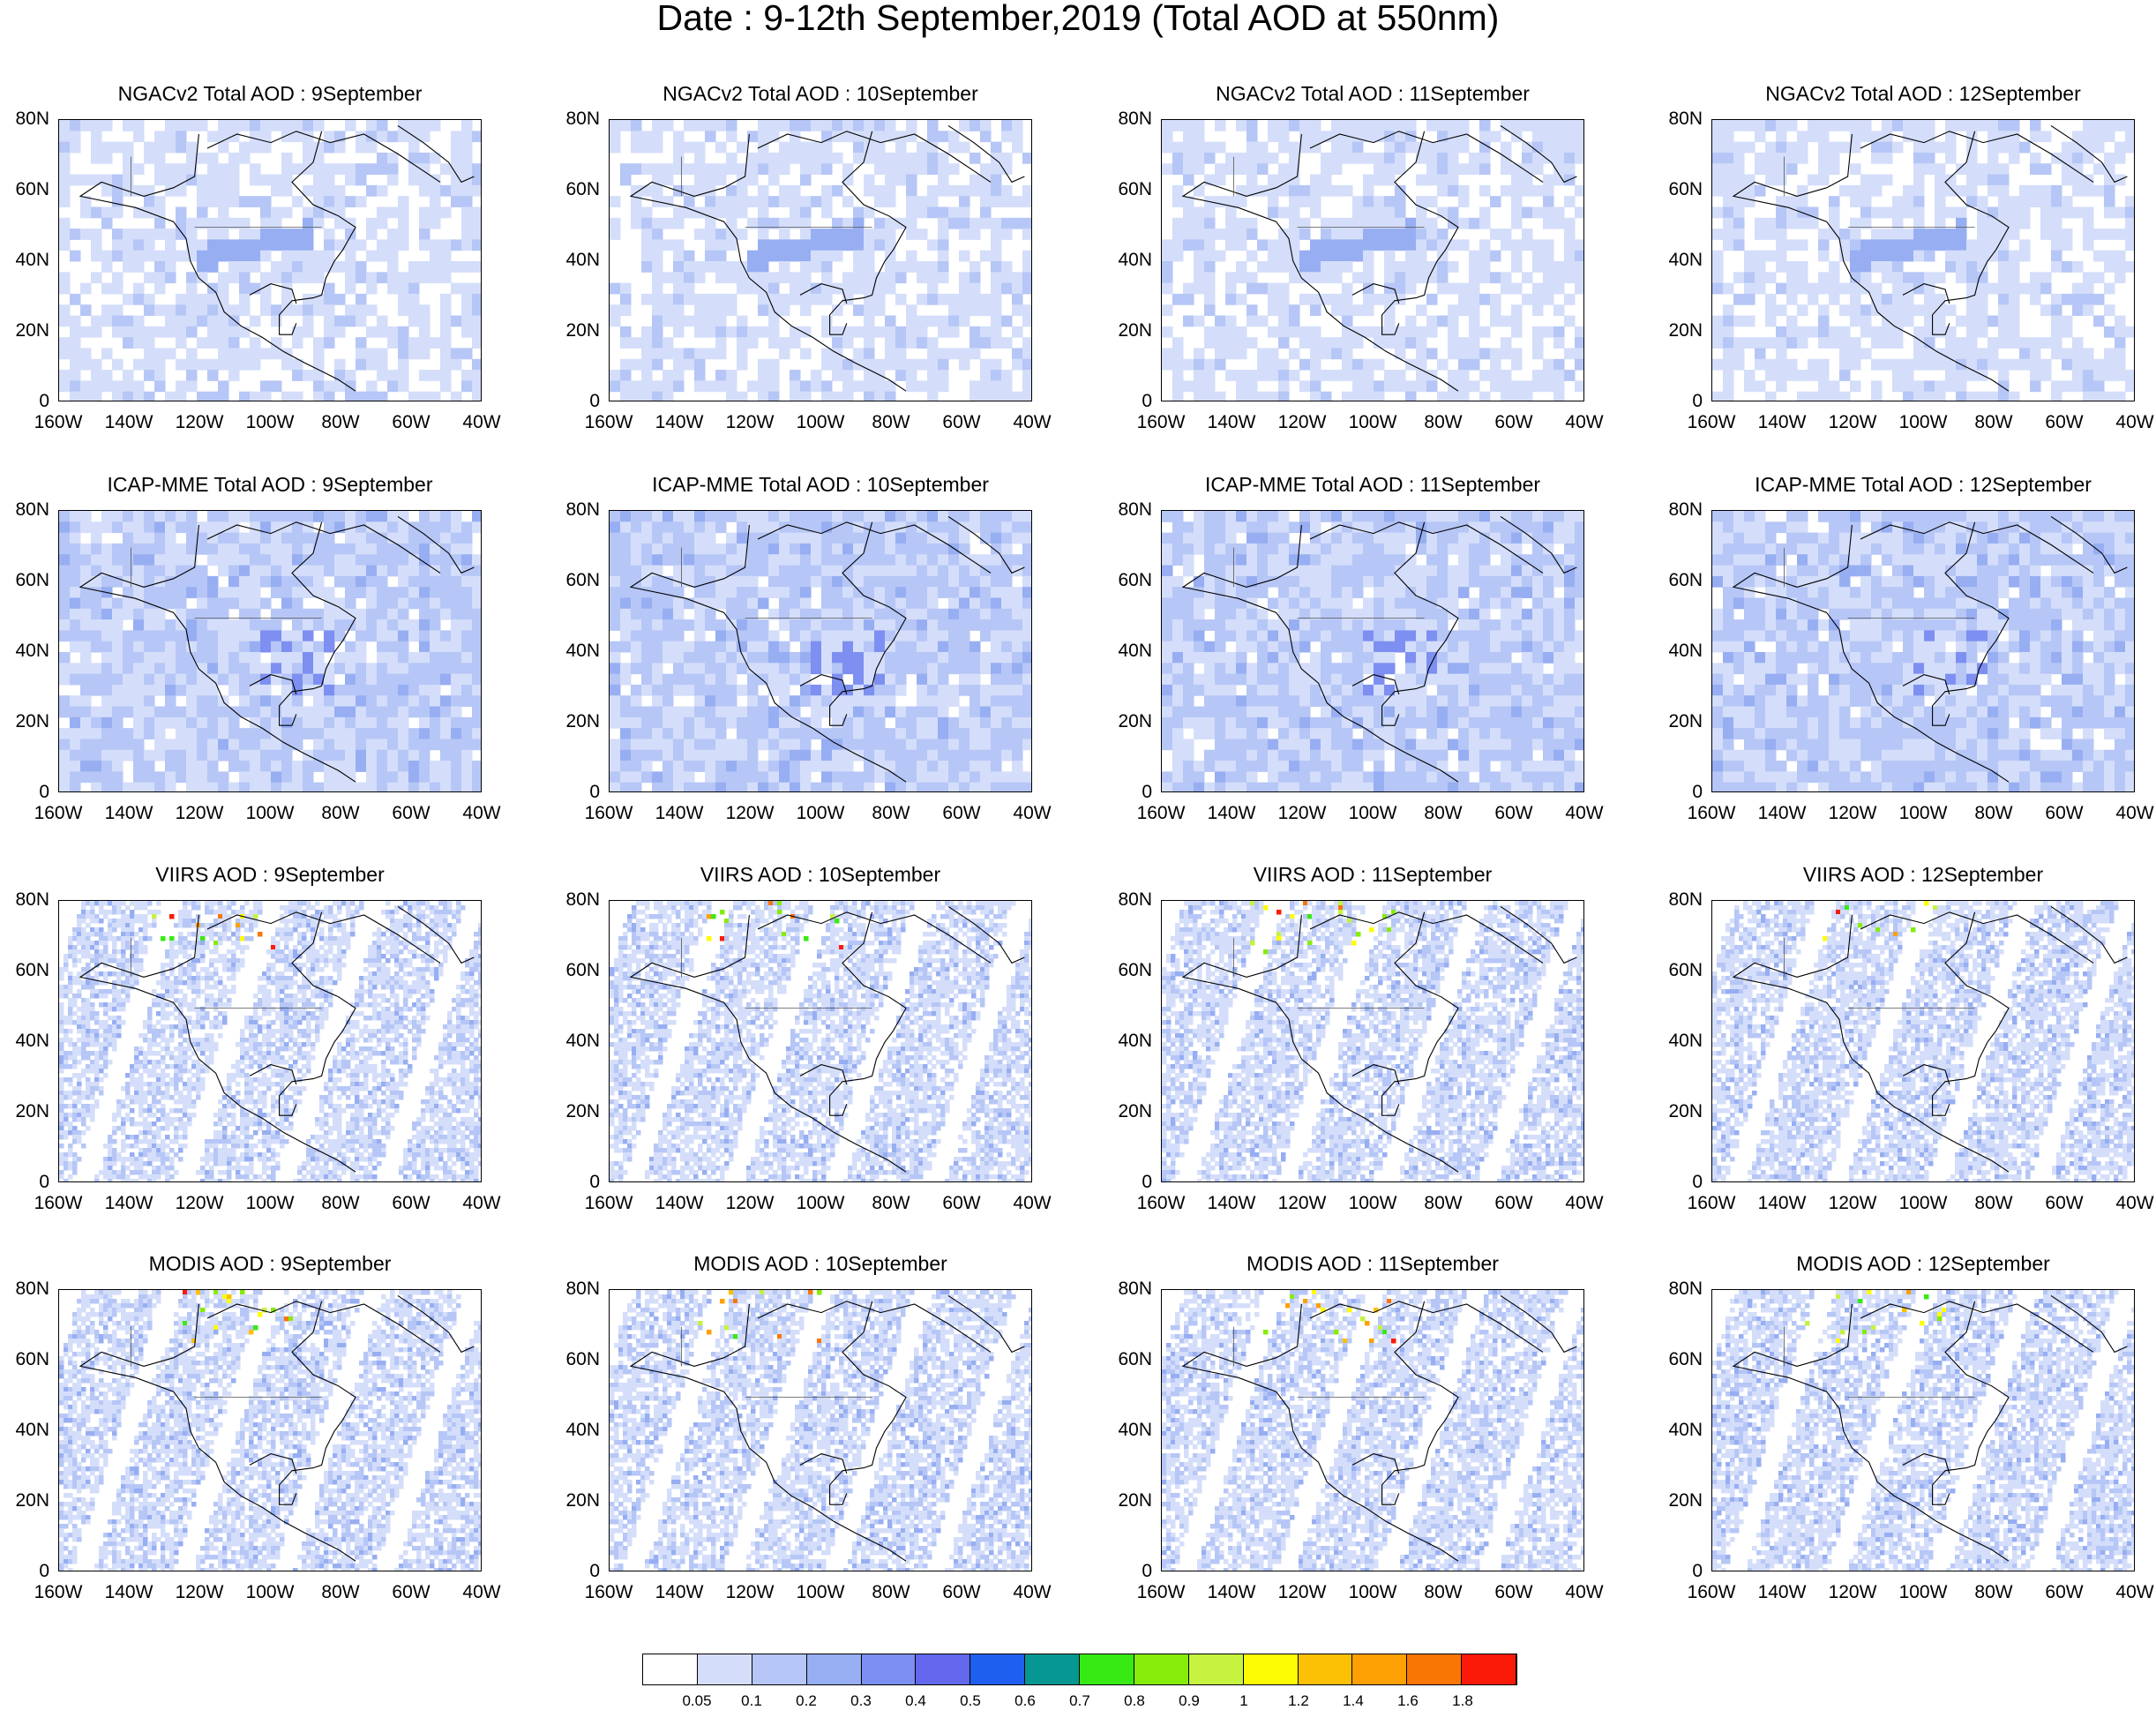  What do you see at coordinates (1372, 1264) in the screenshot?
I see `panel-title: MODIS AOD : 11September` at bounding box center [1372, 1264].